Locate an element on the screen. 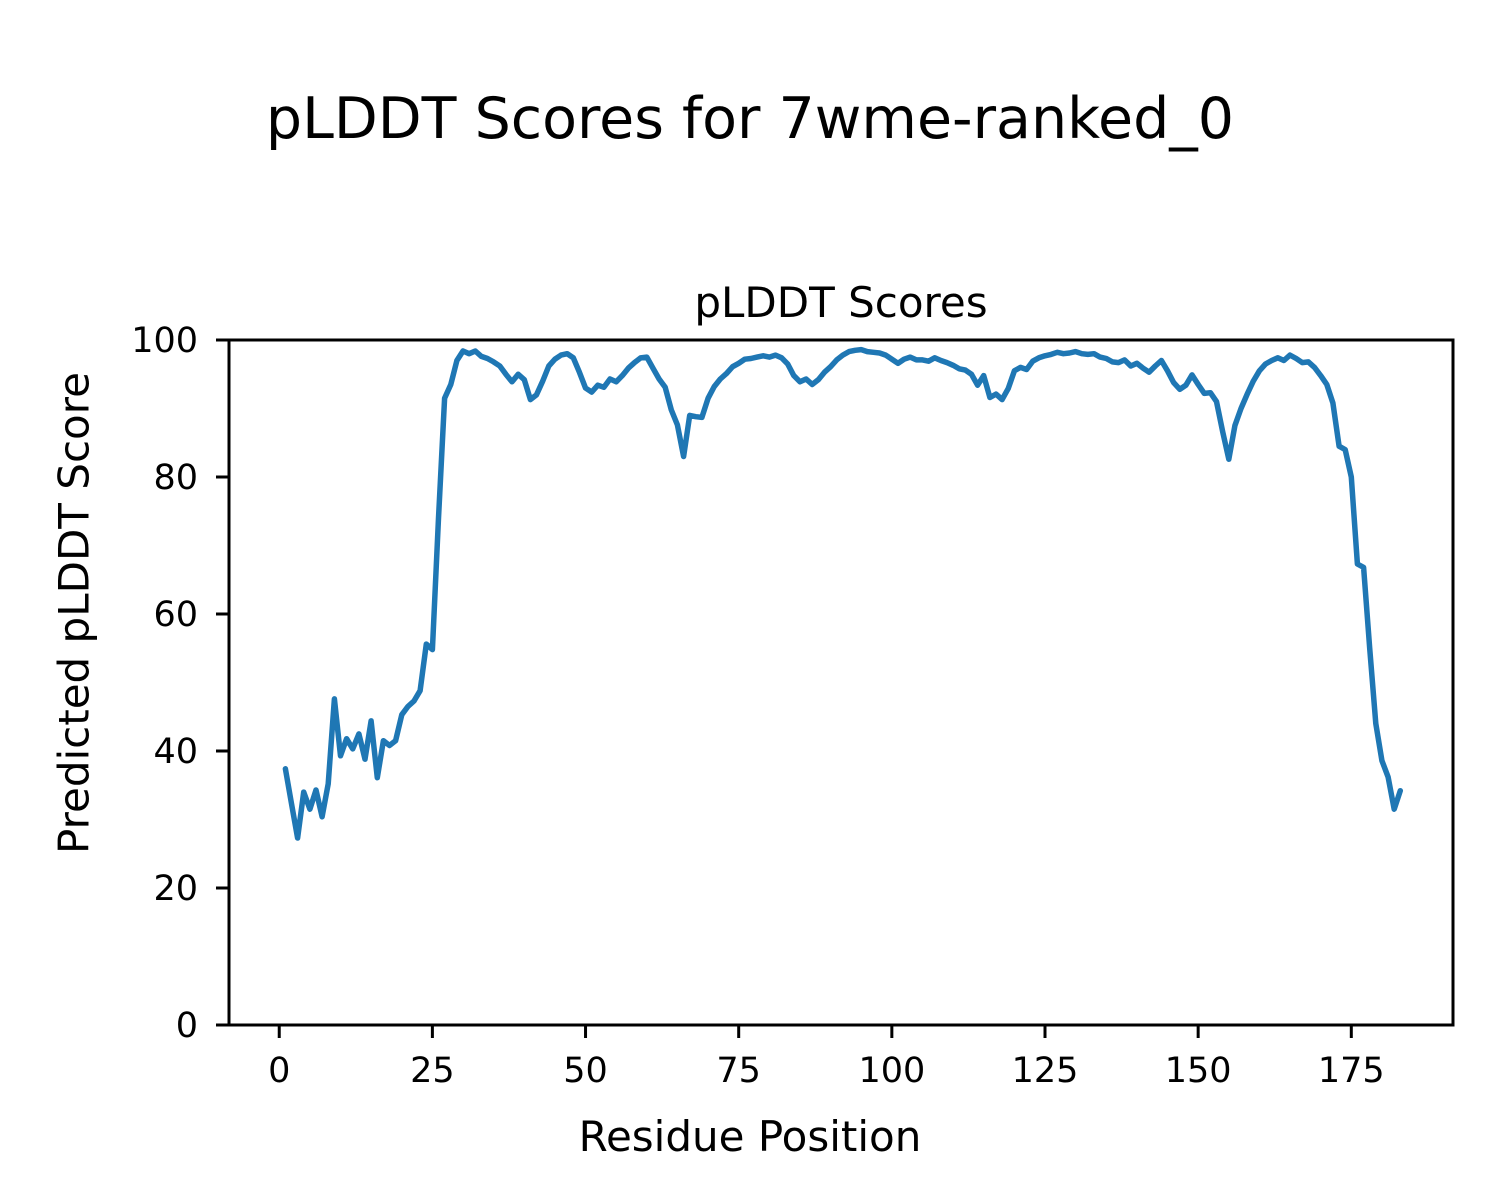 This screenshot has width=1500, height=1200. x-axis-label: Residue Position is located at coordinates (750, 1136).